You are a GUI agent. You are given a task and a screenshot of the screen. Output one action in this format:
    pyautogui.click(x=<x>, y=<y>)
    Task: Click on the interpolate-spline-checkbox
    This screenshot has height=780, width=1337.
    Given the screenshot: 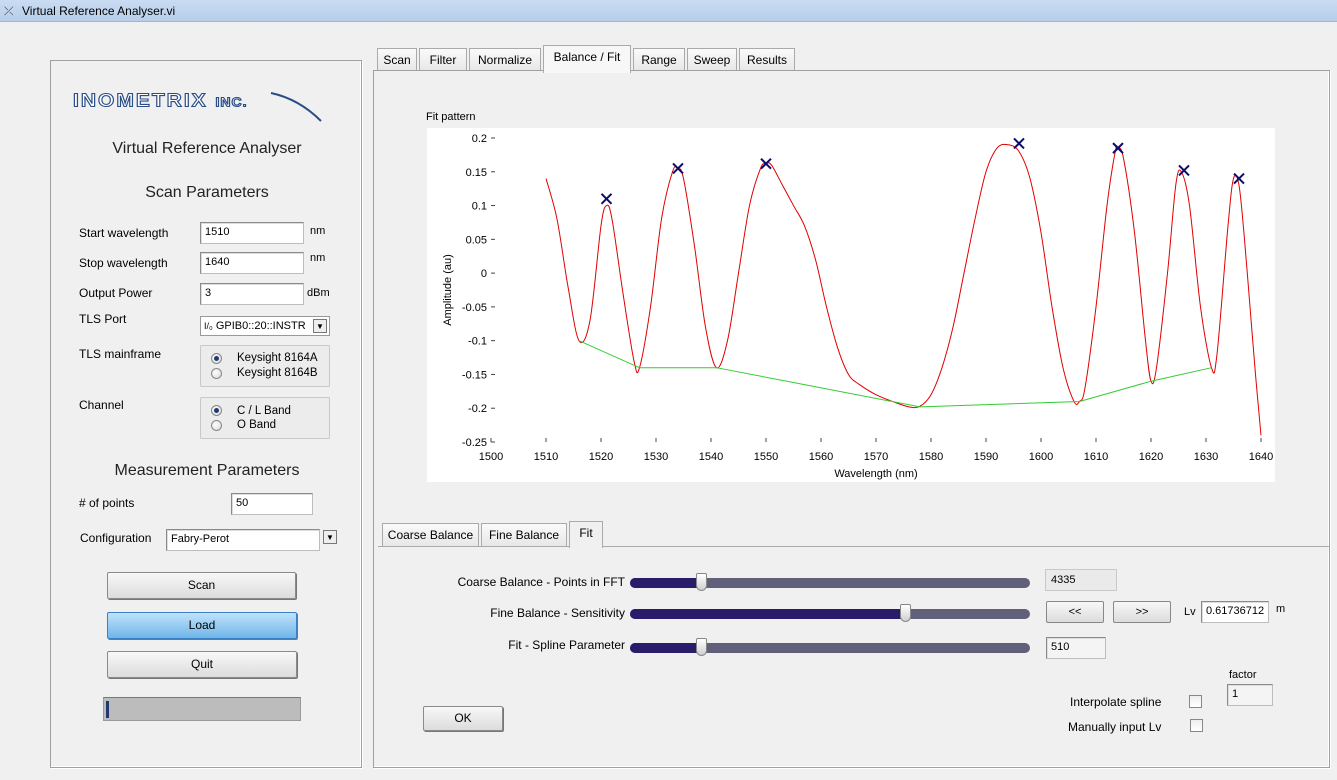 What is the action you would take?
    pyautogui.click(x=1195, y=701)
    